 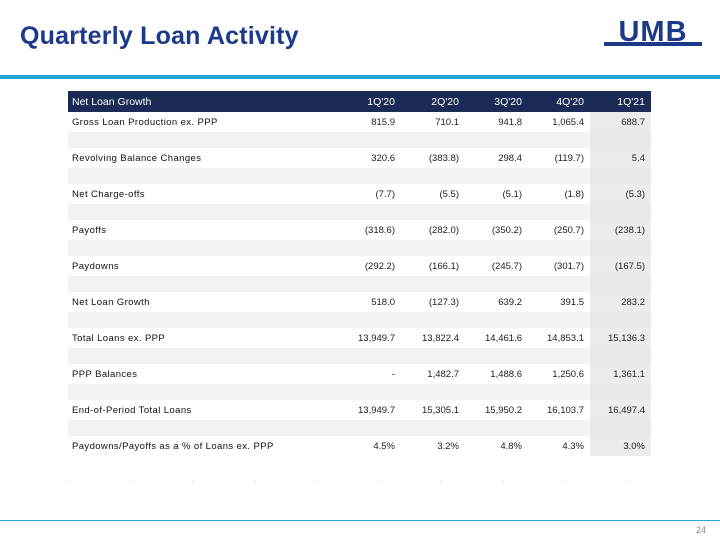 I want to click on page-number: 24, so click(x=700, y=530).